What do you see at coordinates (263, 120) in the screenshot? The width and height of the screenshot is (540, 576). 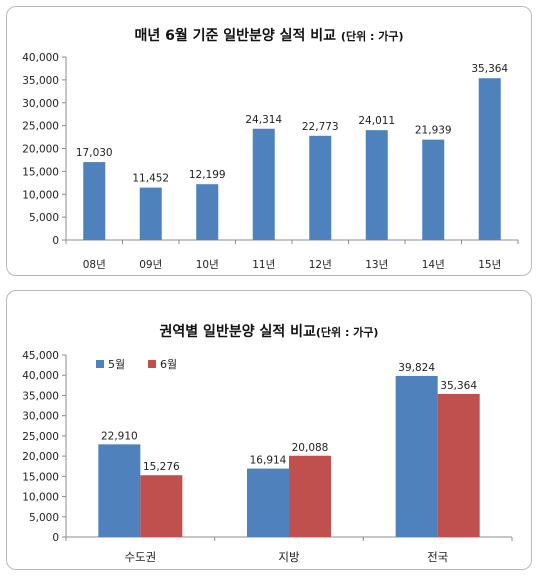 I see `data-label: 24,314` at bounding box center [263, 120].